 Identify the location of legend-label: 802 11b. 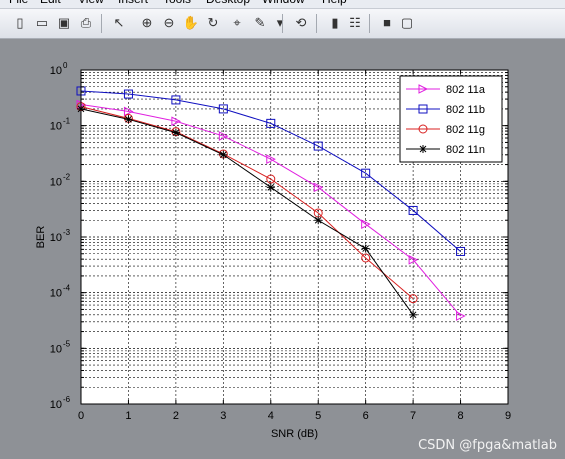
(465, 110).